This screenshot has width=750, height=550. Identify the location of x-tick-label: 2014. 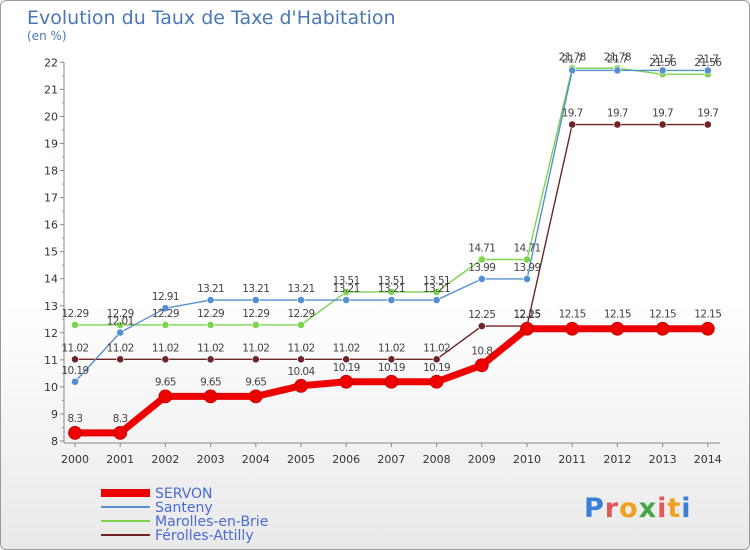
(708, 459).